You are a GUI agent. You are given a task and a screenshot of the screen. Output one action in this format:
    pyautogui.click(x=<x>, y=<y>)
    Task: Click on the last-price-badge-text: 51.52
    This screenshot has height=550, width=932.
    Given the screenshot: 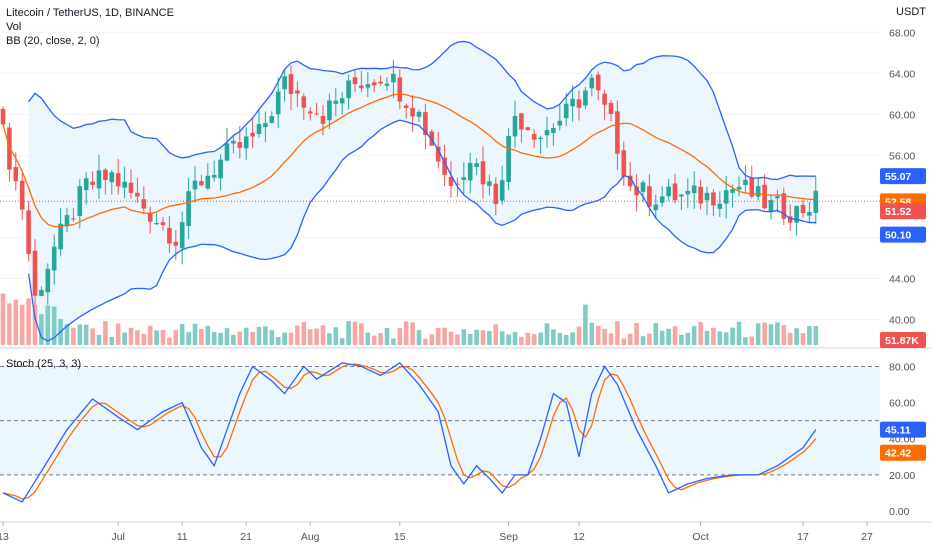 What is the action you would take?
    pyautogui.click(x=898, y=212)
    